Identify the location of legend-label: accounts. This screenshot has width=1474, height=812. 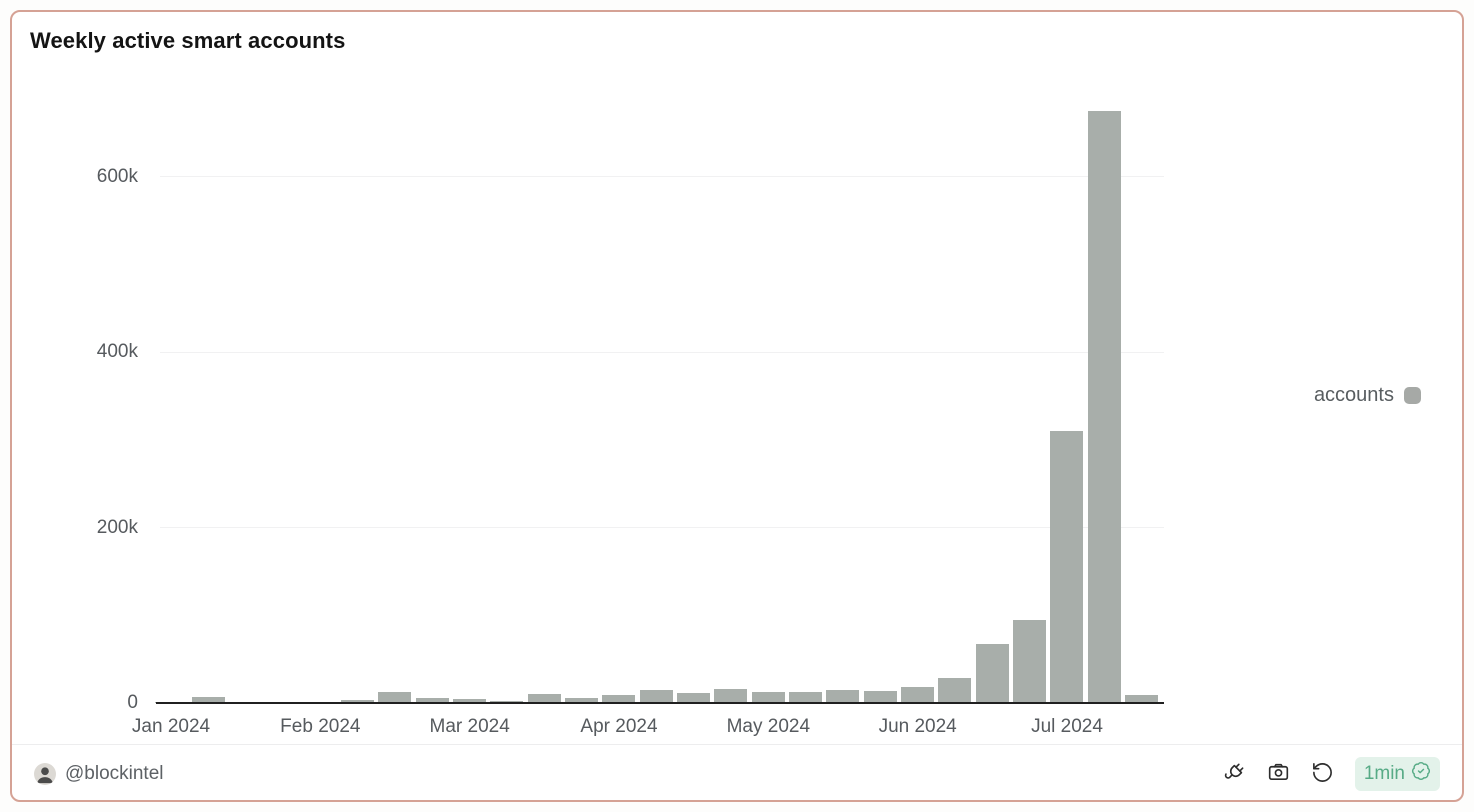
(1353, 395).